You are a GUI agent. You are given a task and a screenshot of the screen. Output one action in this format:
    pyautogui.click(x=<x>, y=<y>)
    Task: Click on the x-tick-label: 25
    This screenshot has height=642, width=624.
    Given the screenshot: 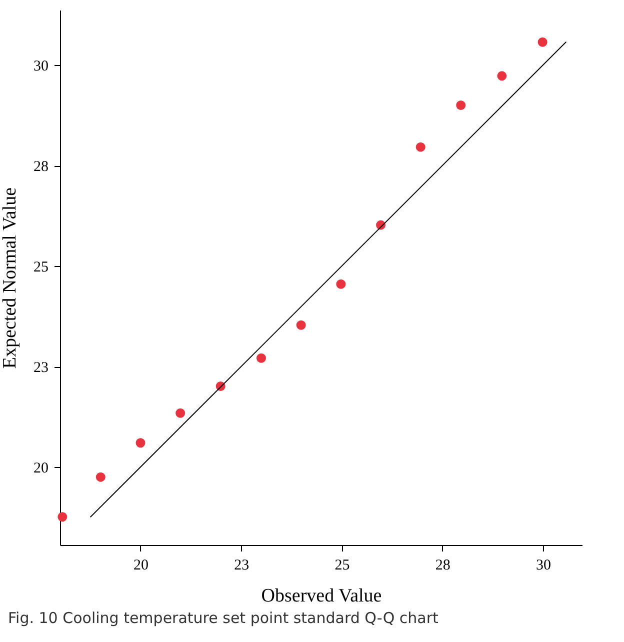 What is the action you would take?
    pyautogui.click(x=342, y=566)
    